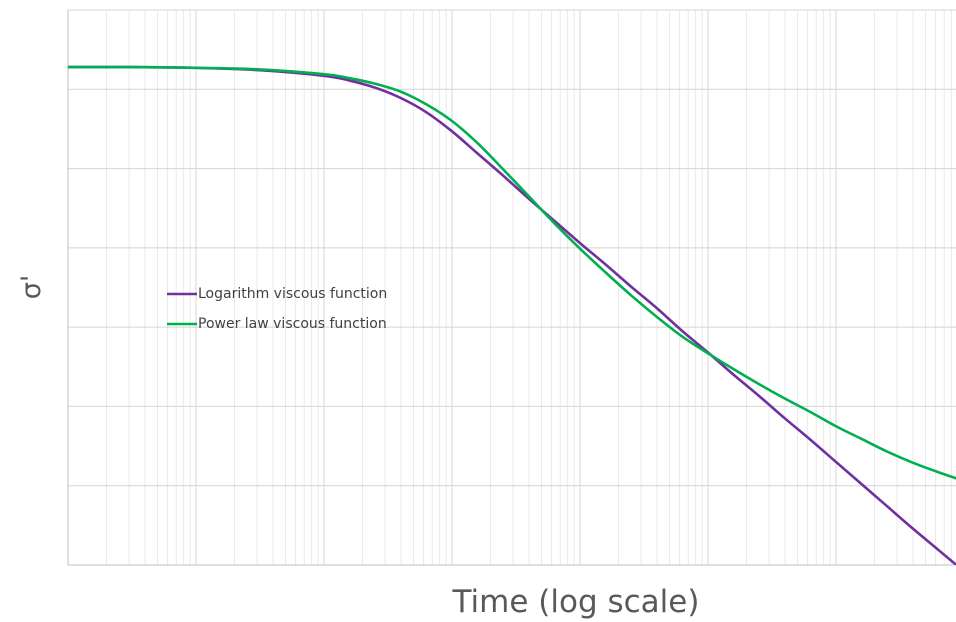 The image size is (956, 622). Describe the element at coordinates (292, 294) in the screenshot. I see `legend-label-logarithm: Logarithm viscous function` at that location.